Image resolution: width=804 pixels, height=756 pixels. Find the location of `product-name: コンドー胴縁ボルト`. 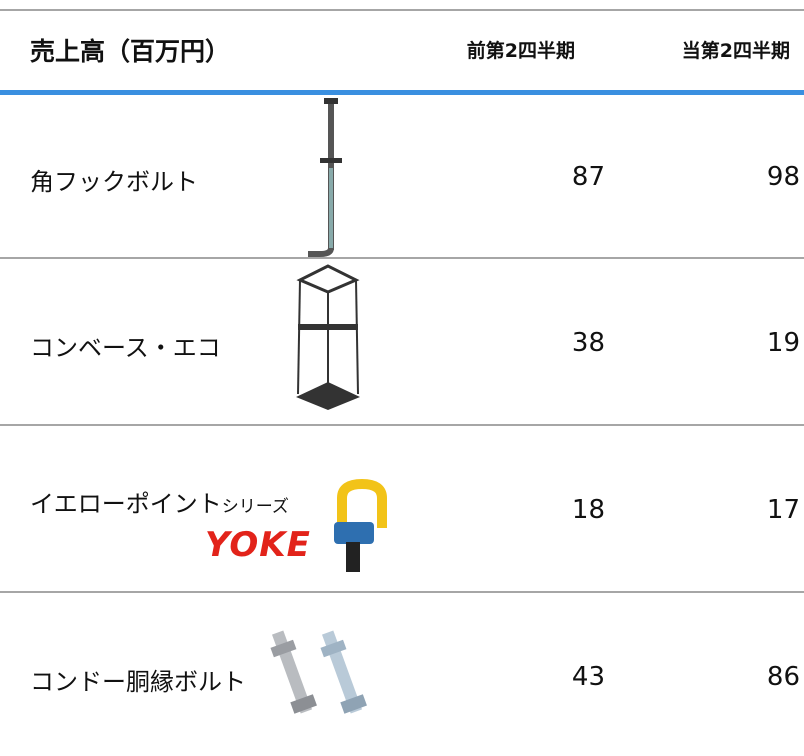

product-name: コンドー胴縁ボルト is located at coordinates (138, 682).